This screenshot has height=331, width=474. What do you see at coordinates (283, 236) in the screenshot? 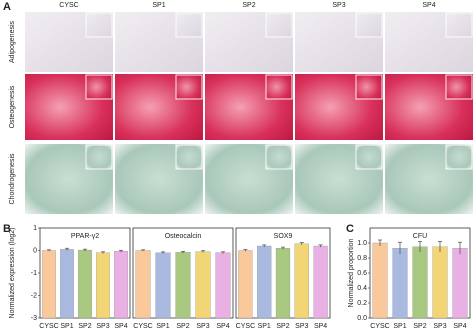
I see `chart-title: SOX9` at bounding box center [283, 236].